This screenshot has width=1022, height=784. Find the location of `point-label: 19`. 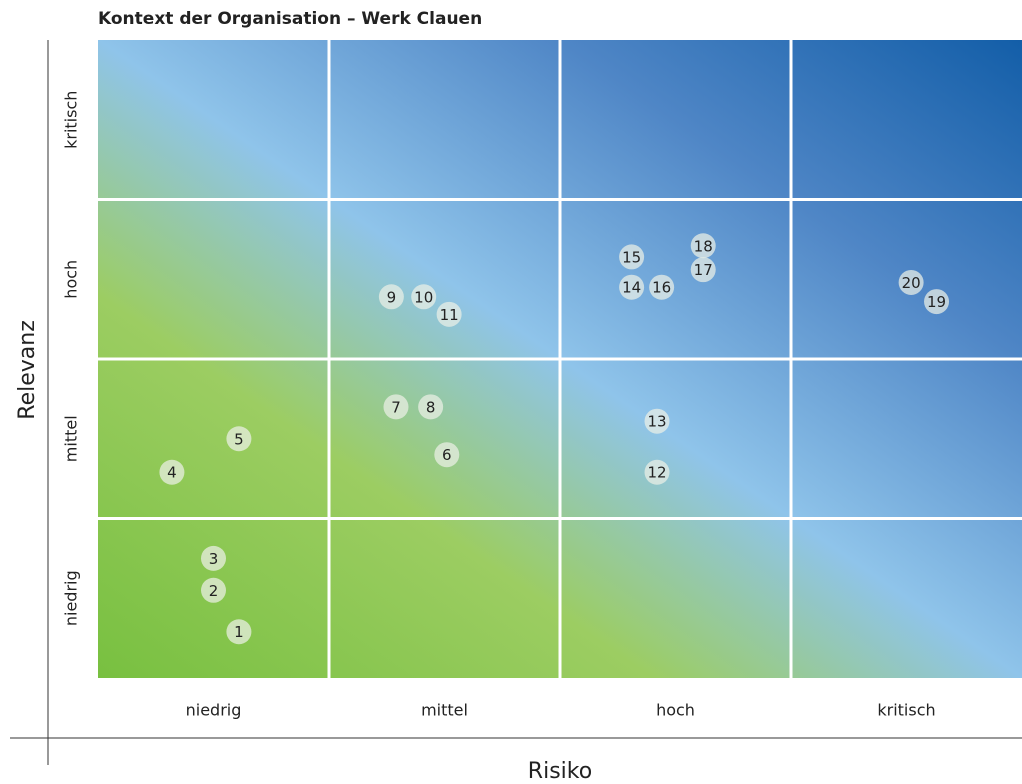

point-label: 19 is located at coordinates (936, 302).